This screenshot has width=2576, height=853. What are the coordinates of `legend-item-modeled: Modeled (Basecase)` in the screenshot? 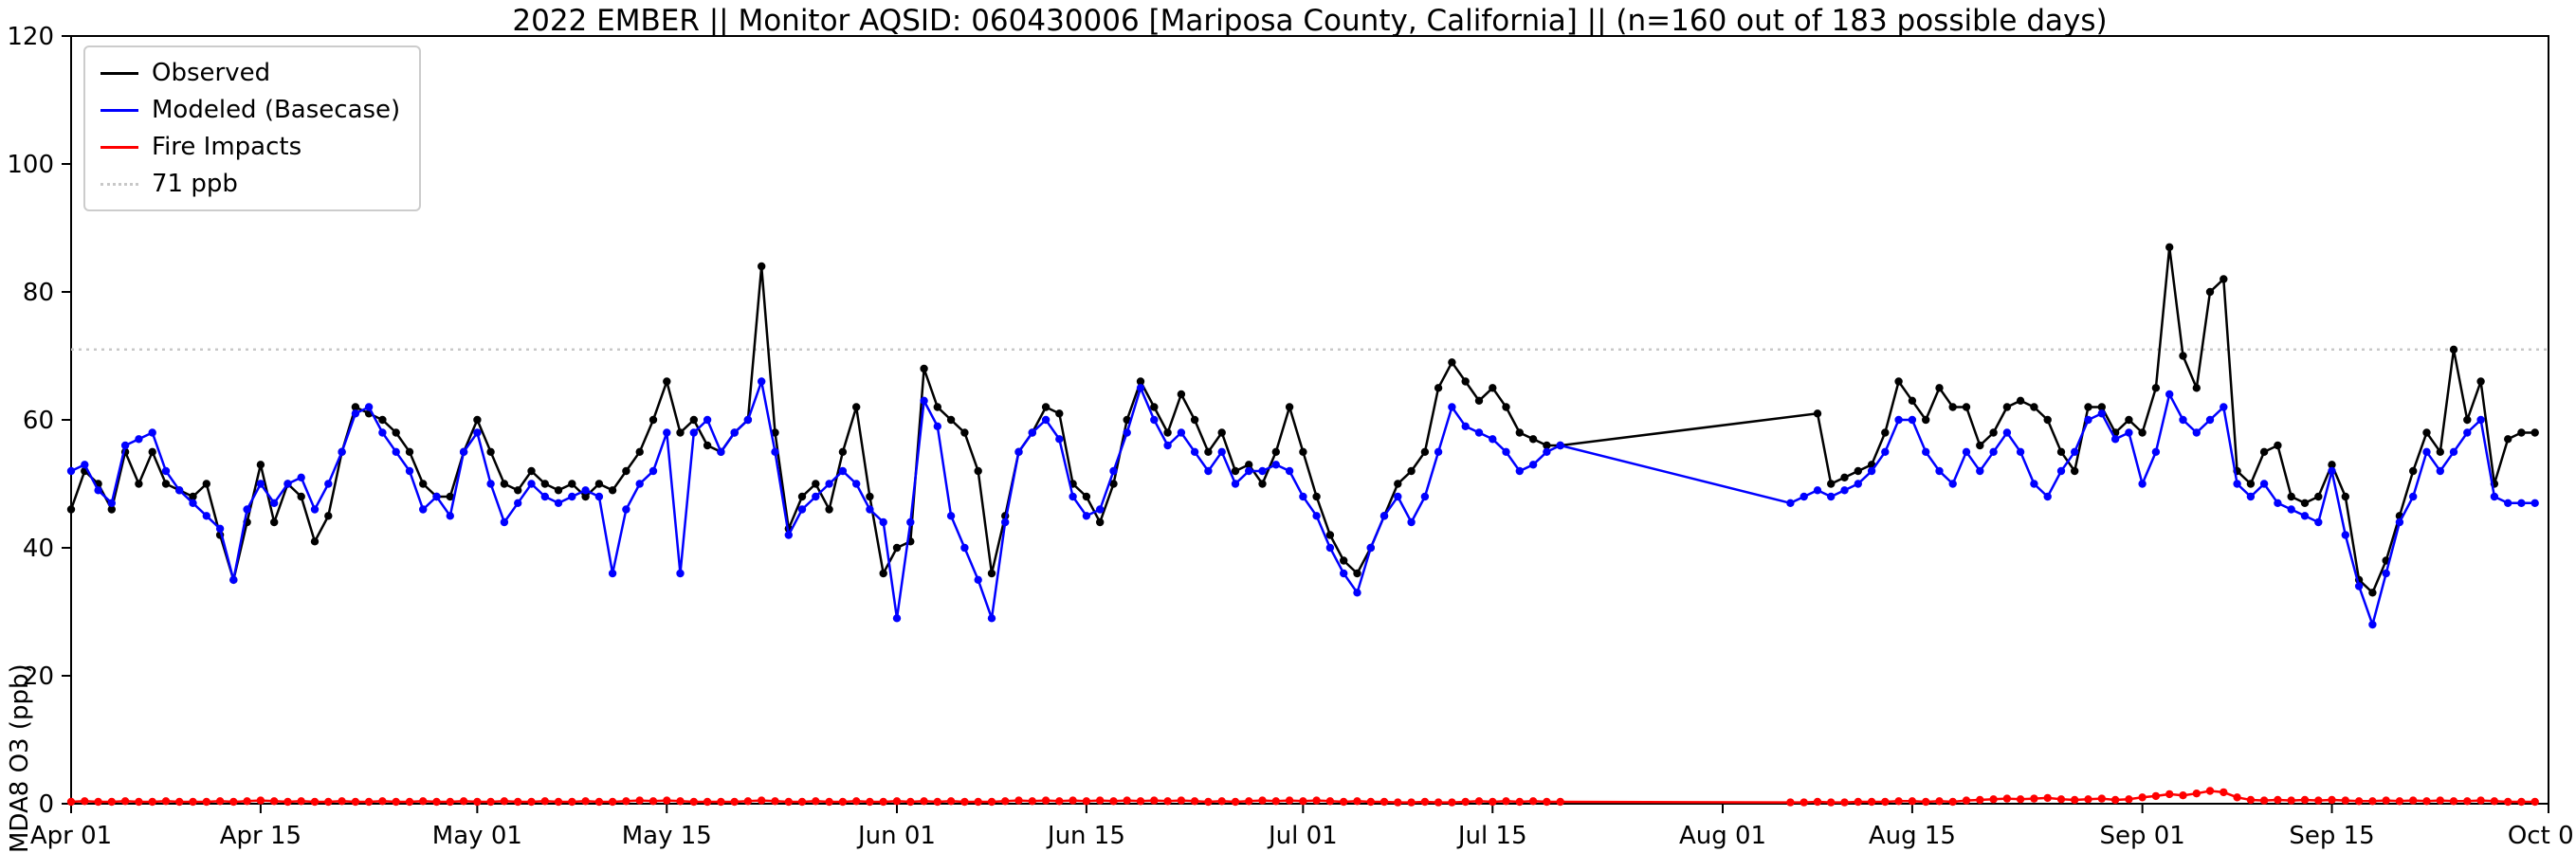 It's located at (250, 110).